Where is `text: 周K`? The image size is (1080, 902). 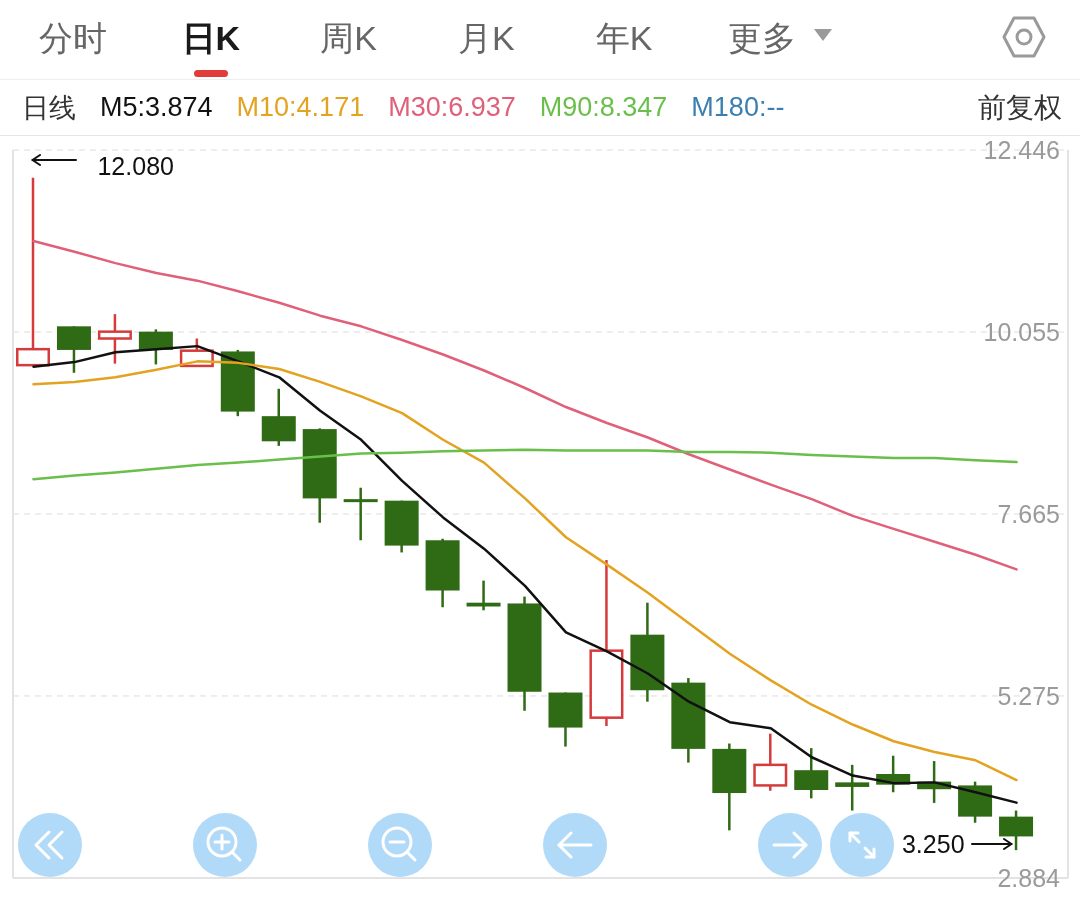
text: 周K is located at coordinates (348, 38).